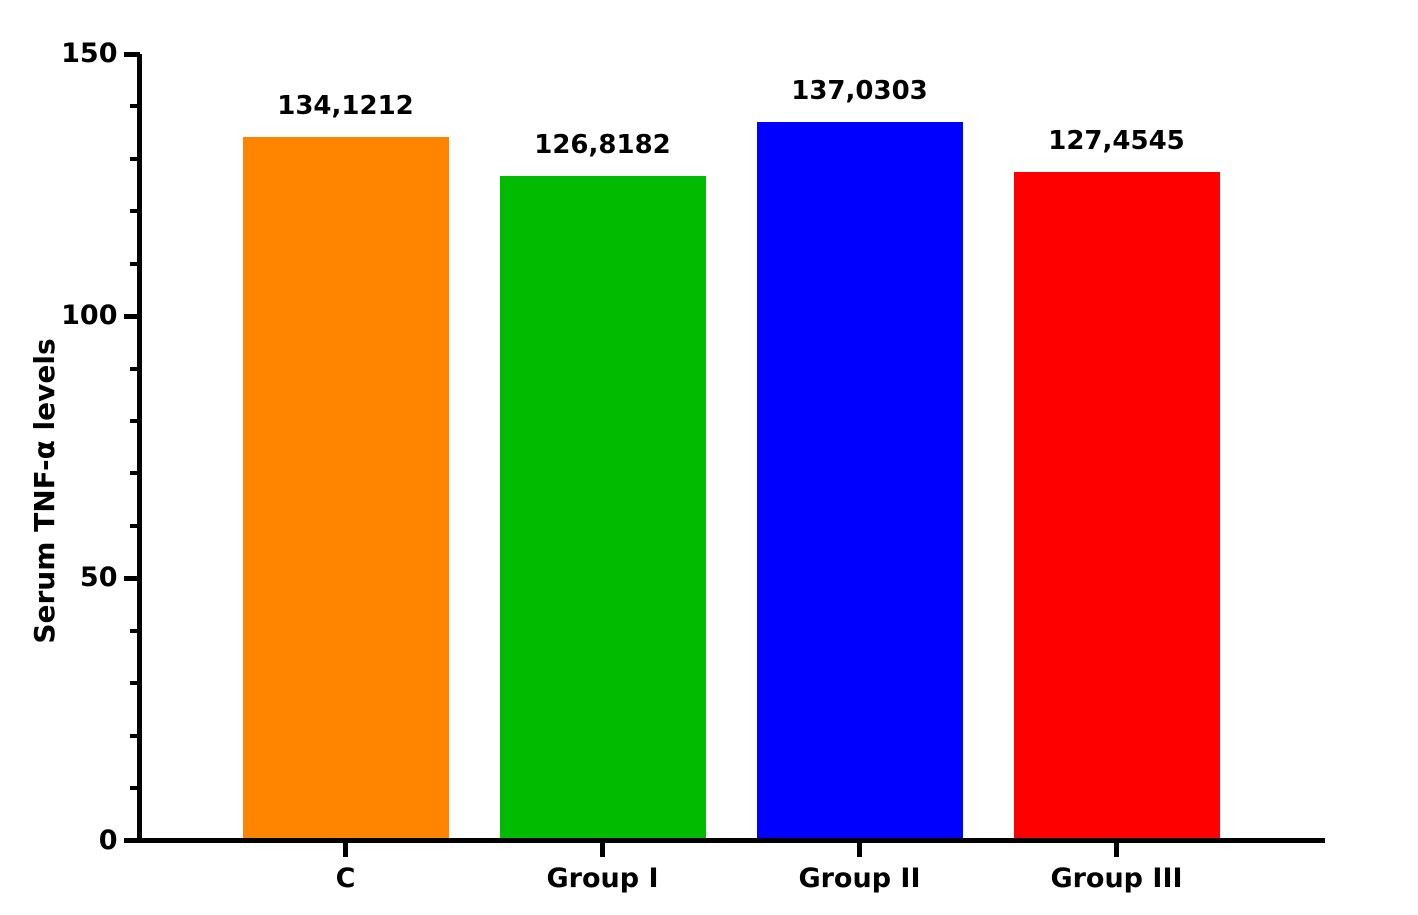  Describe the element at coordinates (859, 482) in the screenshot. I see `bar-group-ii` at that location.